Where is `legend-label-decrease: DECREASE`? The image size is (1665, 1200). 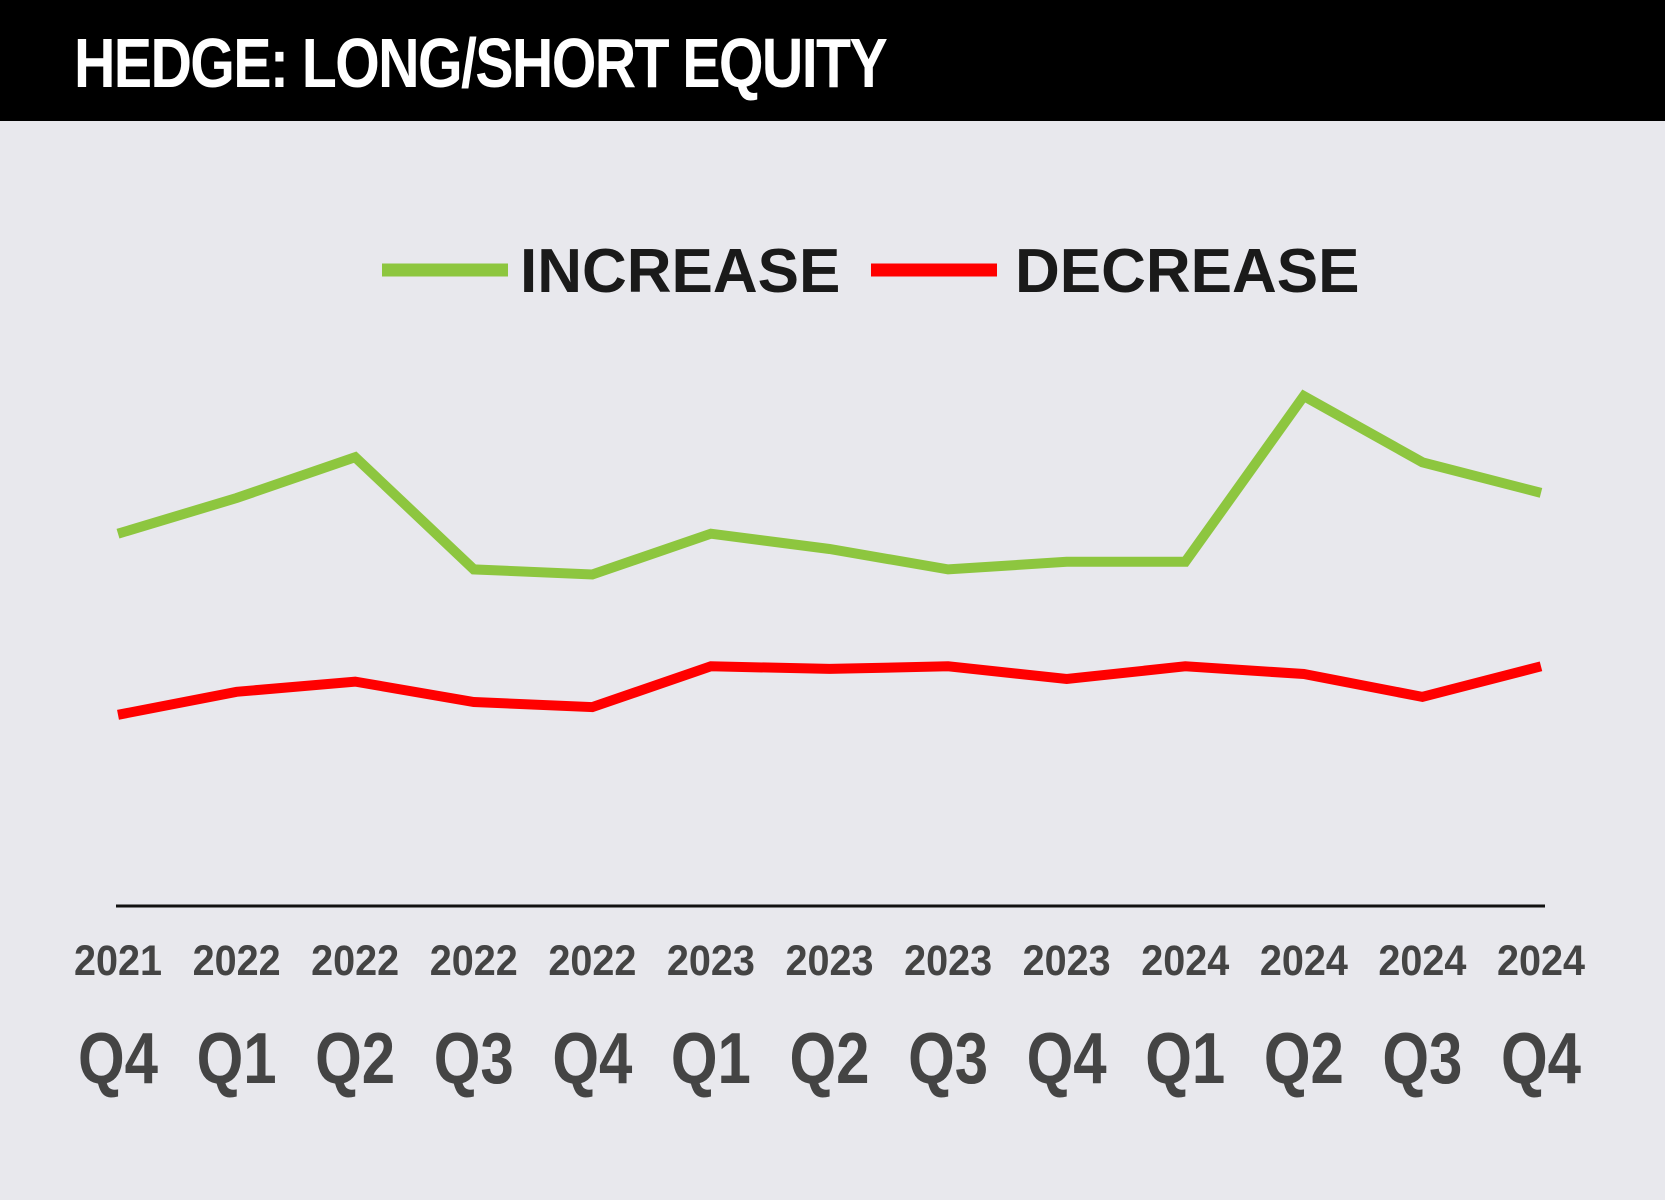 legend-label-decrease: DECREASE is located at coordinates (1187, 271).